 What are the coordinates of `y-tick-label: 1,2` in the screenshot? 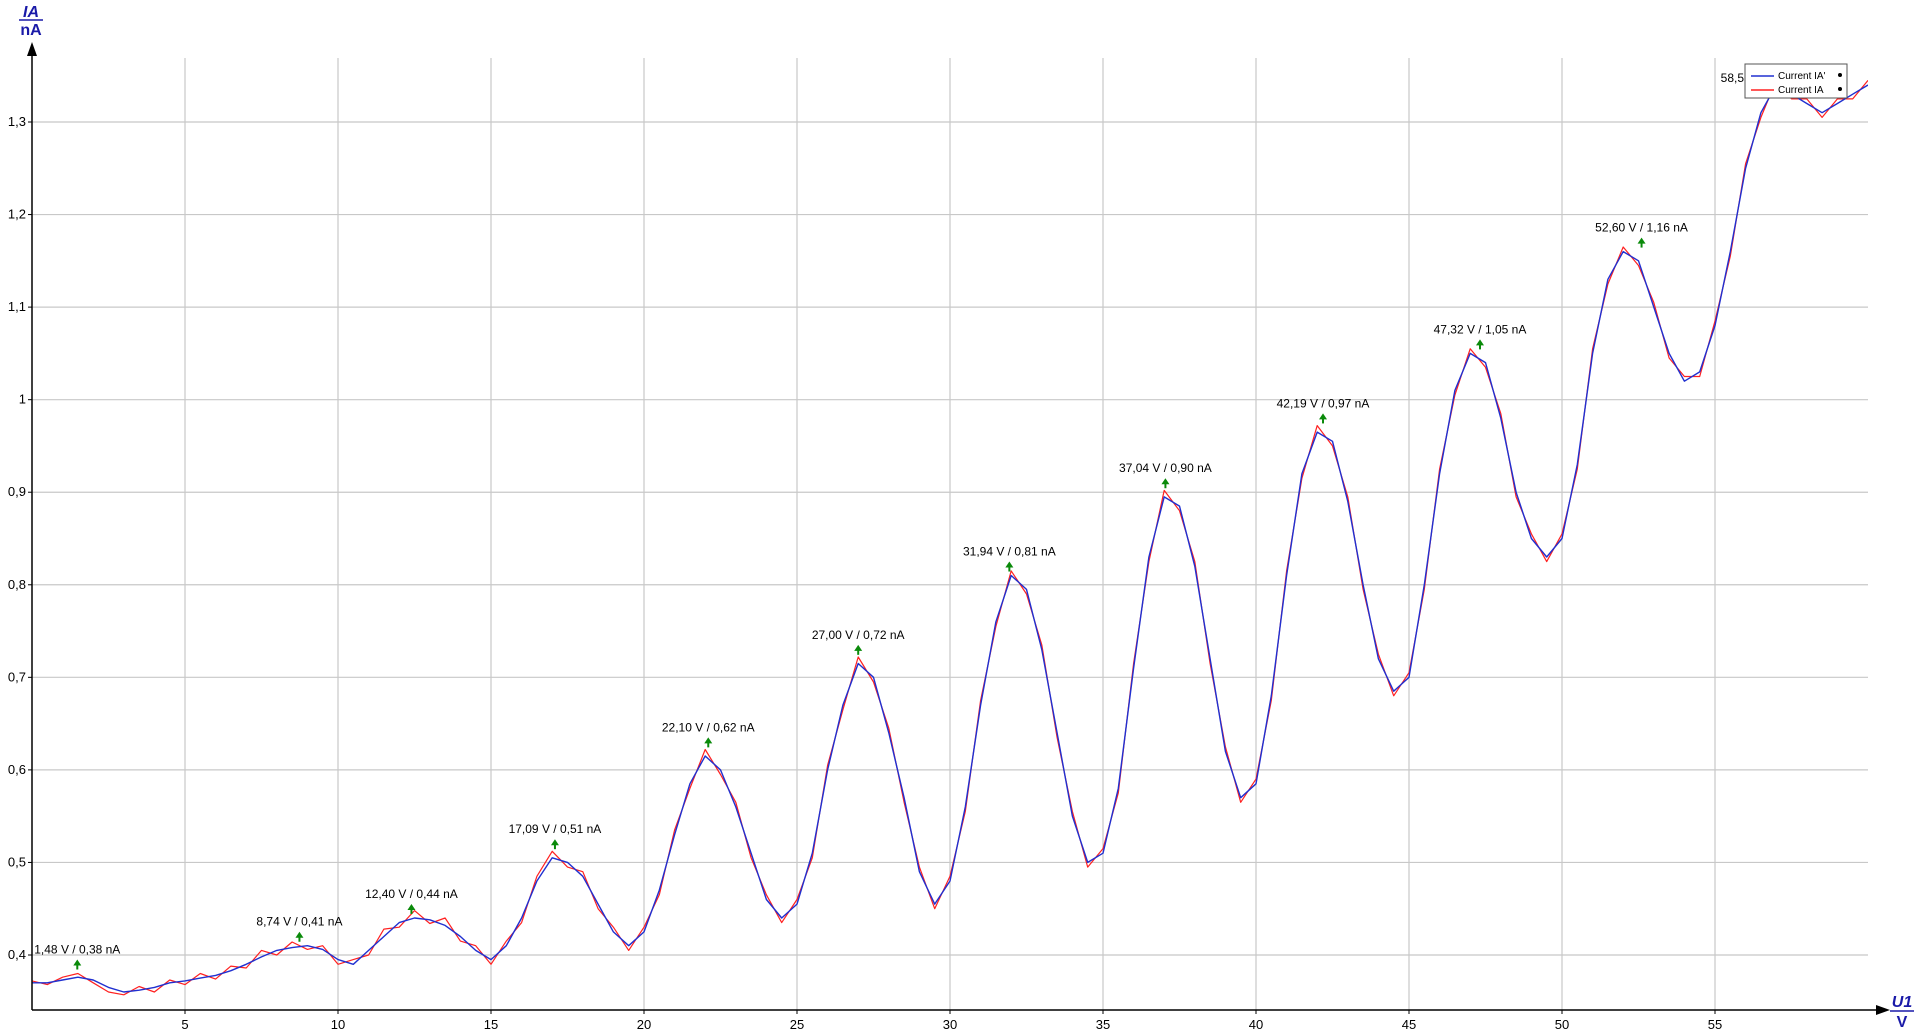 It's located at (17, 214).